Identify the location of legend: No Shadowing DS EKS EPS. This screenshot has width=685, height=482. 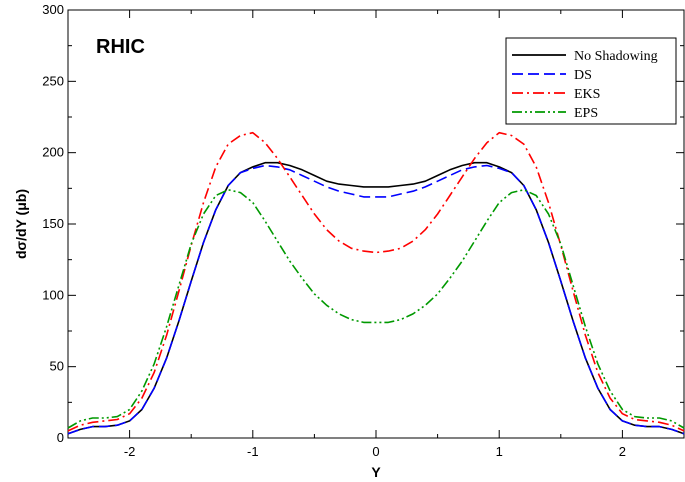
(591, 81).